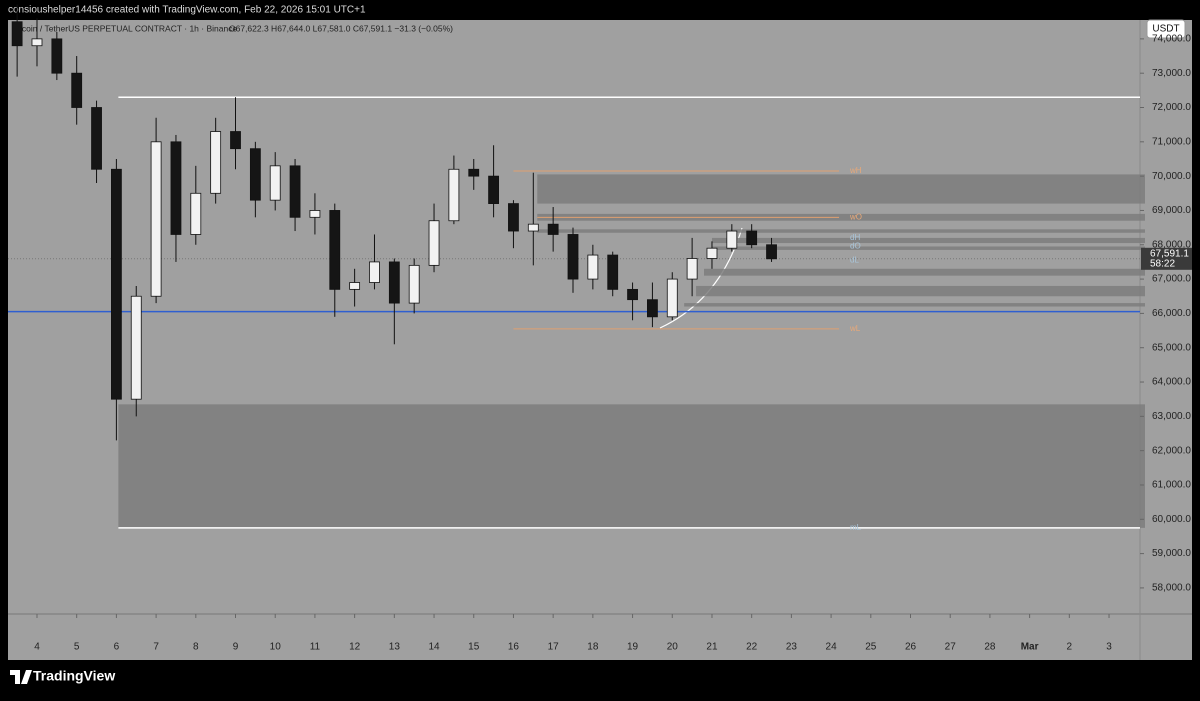 This screenshot has height=701, width=1200. What do you see at coordinates (74, 676) in the screenshot?
I see `brand: TradingView` at bounding box center [74, 676].